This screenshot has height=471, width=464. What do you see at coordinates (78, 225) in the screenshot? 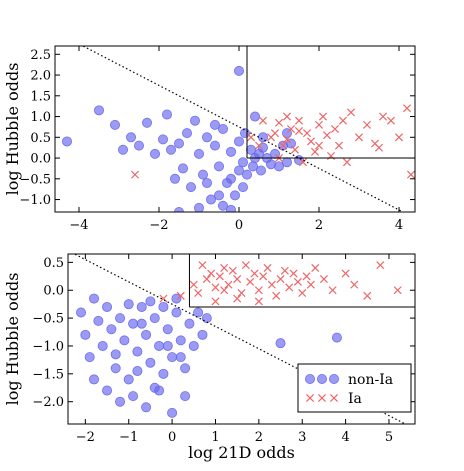
I see `x-tick-label: −4` at bounding box center [78, 225].